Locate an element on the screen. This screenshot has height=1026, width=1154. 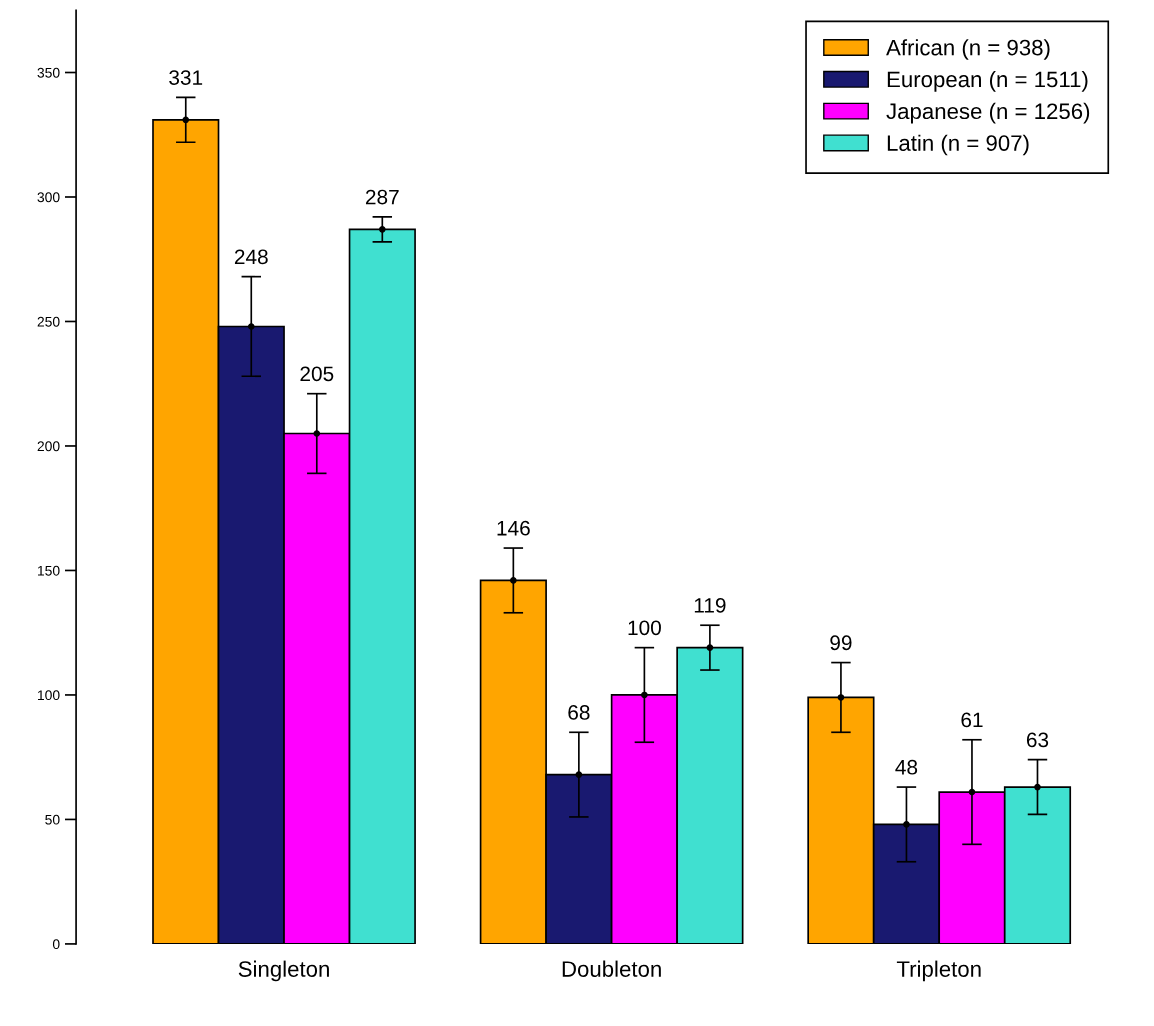
data-label: 63 is located at coordinates (1037, 740).